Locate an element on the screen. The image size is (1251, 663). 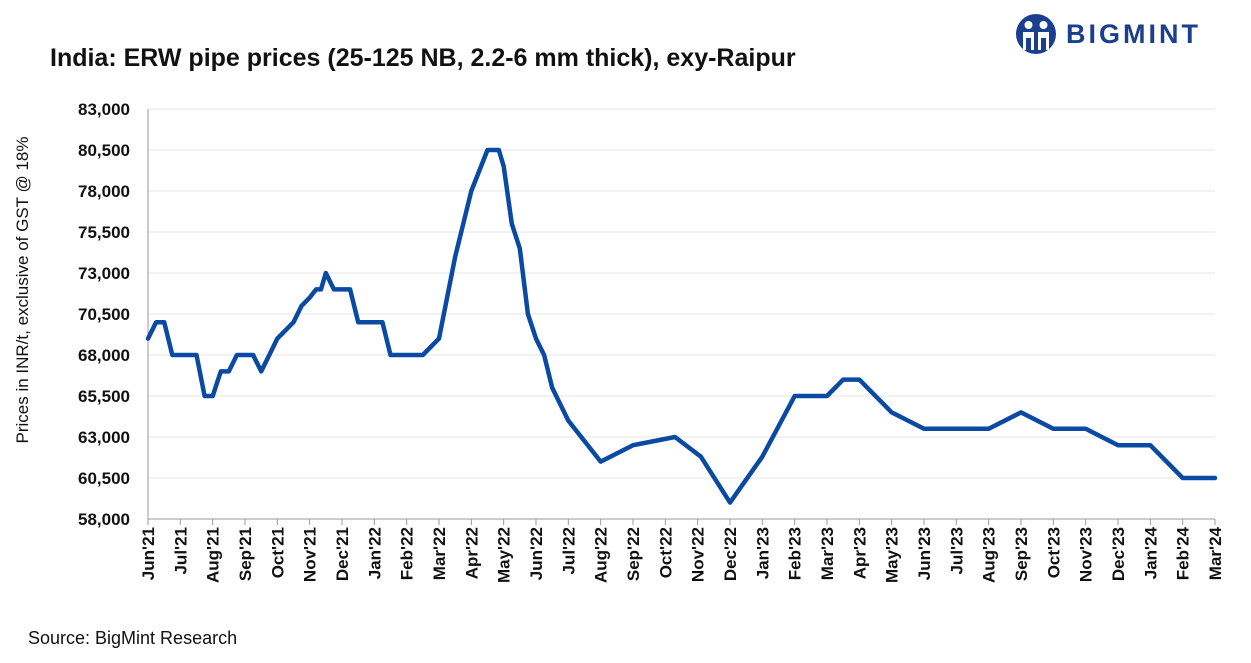
x-tick-label: Oct'23 is located at coordinates (1053, 552).